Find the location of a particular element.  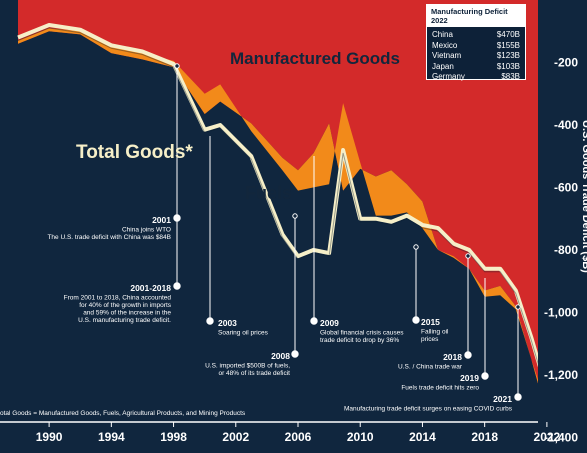

y-tick-label: -400 is located at coordinates (566, 125).